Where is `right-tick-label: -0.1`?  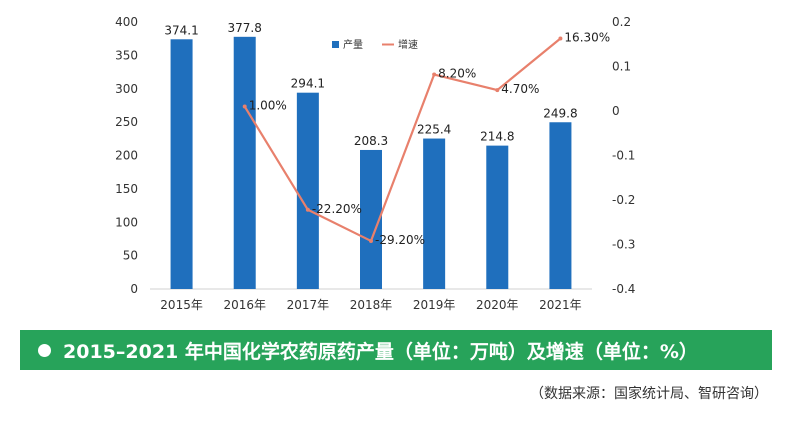 right-tick-label: -0.1 is located at coordinates (623, 156).